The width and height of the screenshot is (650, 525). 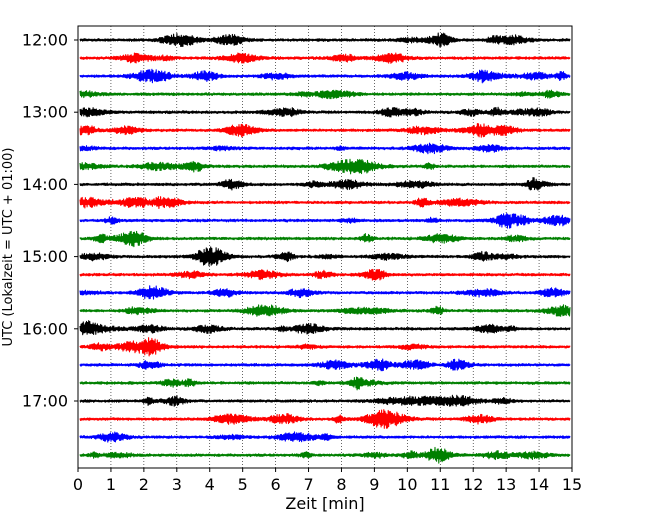 What do you see at coordinates (308, 484) in the screenshot?
I see `x-tick-label: 7` at bounding box center [308, 484].